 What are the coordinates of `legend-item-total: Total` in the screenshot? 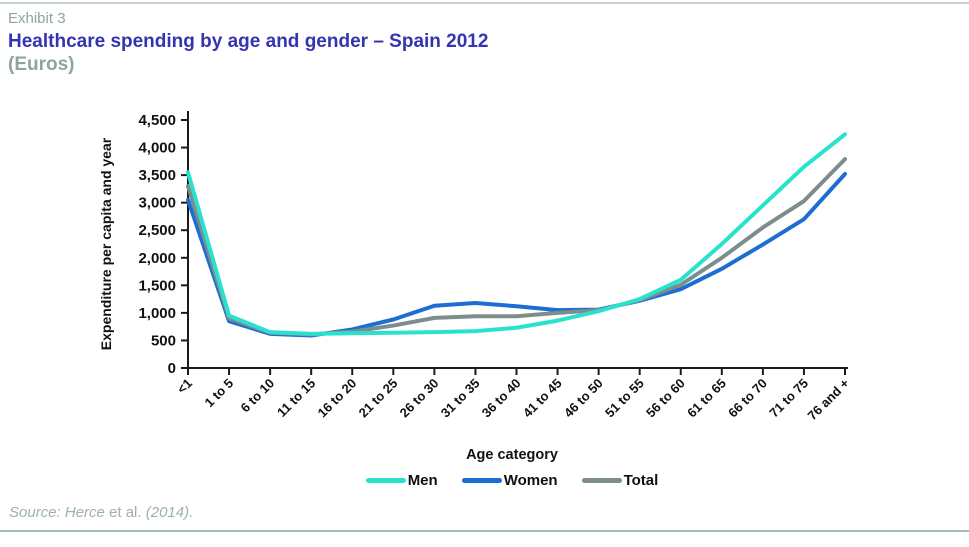 It's located at (620, 480).